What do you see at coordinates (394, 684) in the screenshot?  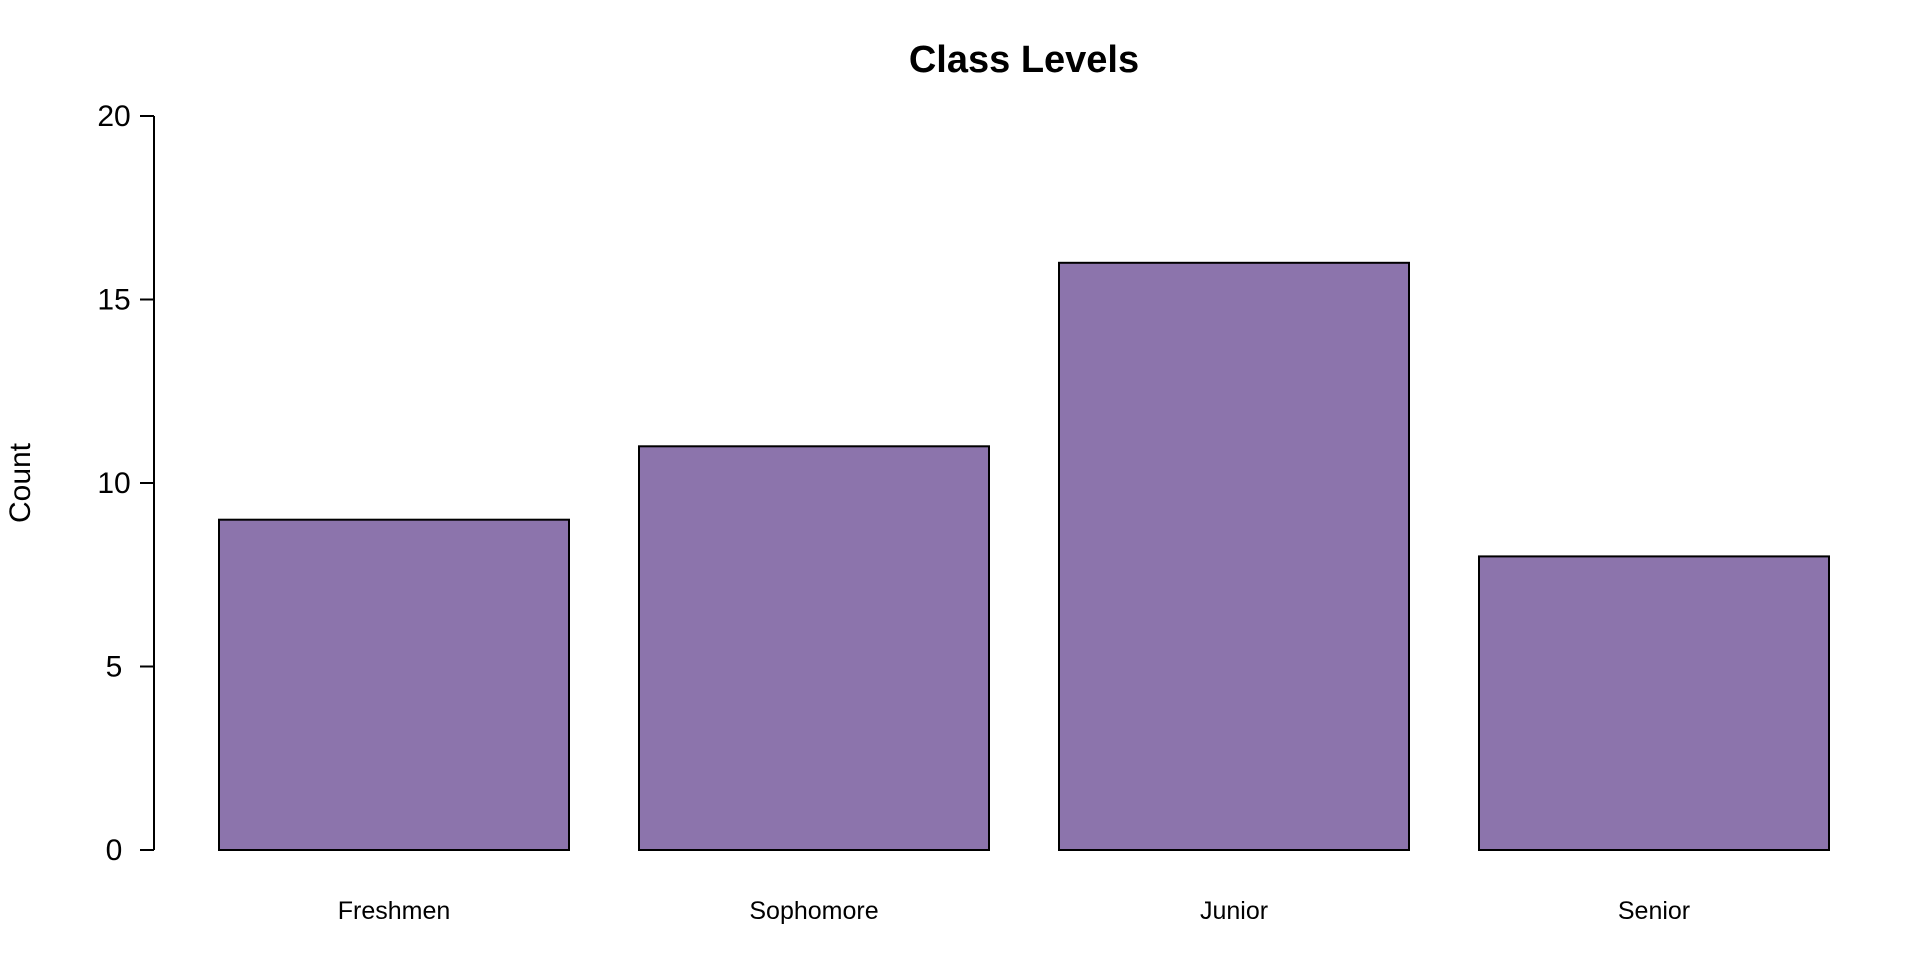 I see `bar-freshmen` at bounding box center [394, 684].